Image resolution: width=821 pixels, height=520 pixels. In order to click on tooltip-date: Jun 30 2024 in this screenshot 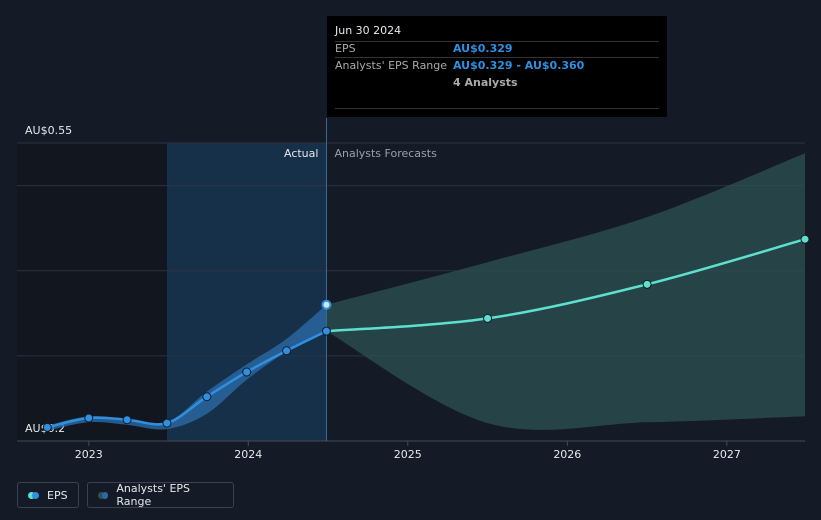, I will do `click(368, 30)`.